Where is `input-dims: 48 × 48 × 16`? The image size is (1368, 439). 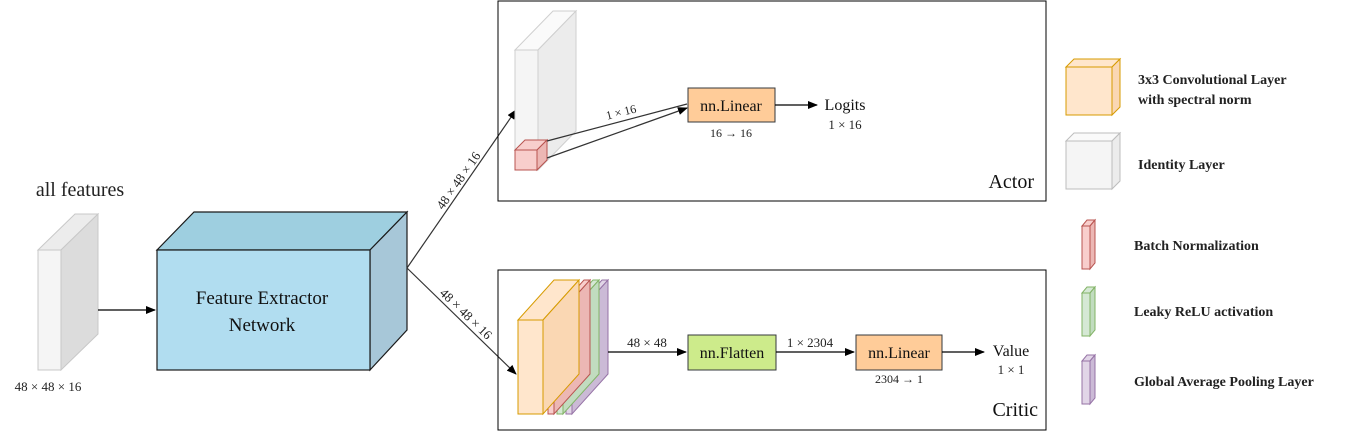
input-dims: 48 × 48 × 16 is located at coordinates (48, 386).